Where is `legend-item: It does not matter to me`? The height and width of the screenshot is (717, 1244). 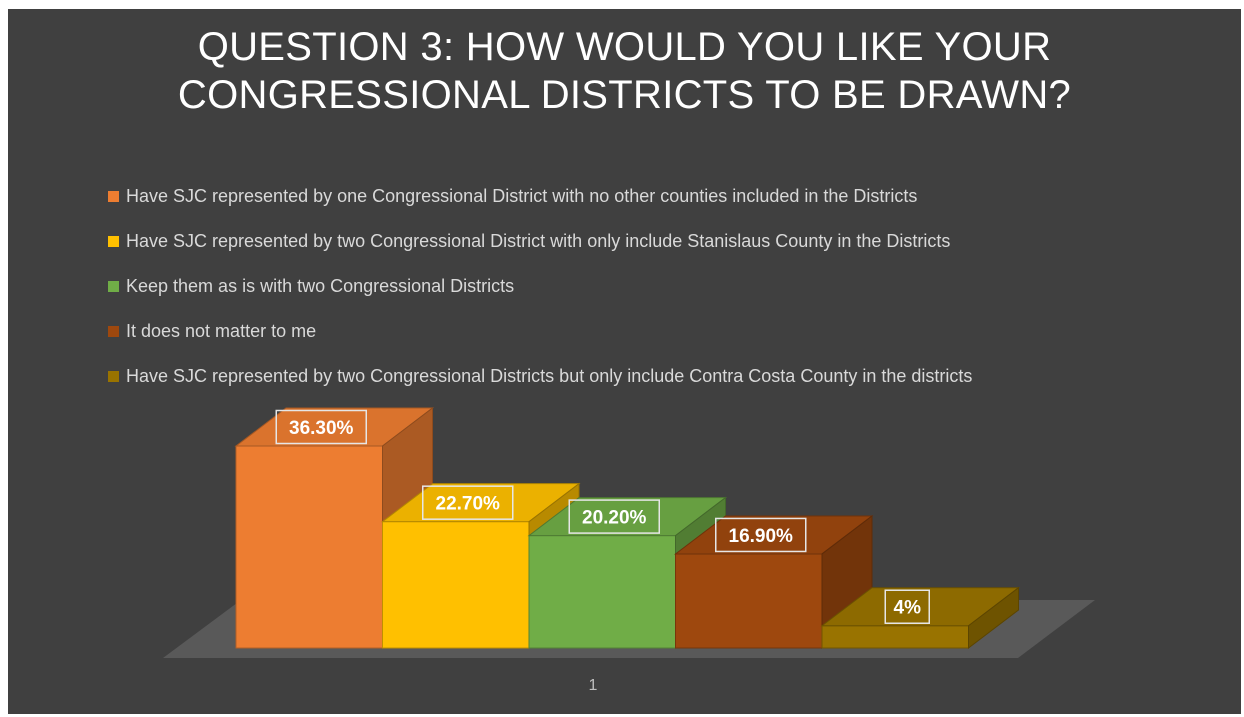
legend-item: It does not matter to me is located at coordinates (668, 331).